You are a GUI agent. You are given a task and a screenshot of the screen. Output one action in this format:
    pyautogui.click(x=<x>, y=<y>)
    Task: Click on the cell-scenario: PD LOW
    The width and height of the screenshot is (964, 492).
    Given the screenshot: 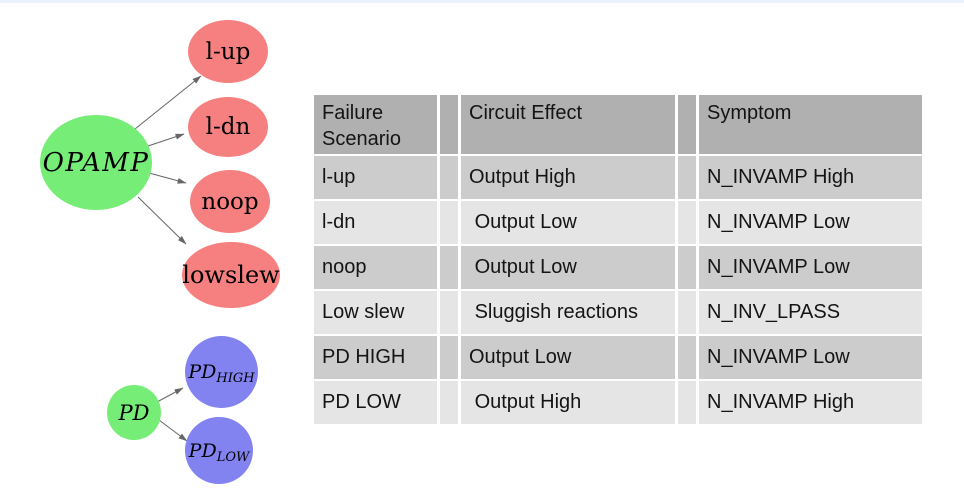 What is the action you would take?
    pyautogui.click(x=375, y=402)
    